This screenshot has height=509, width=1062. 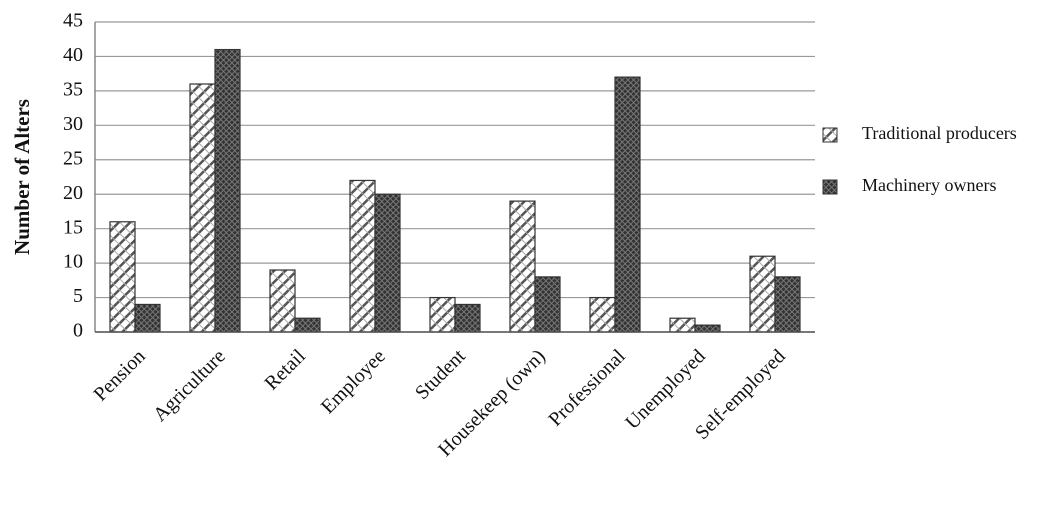 I want to click on y-tick-label: 45, so click(x=73, y=21).